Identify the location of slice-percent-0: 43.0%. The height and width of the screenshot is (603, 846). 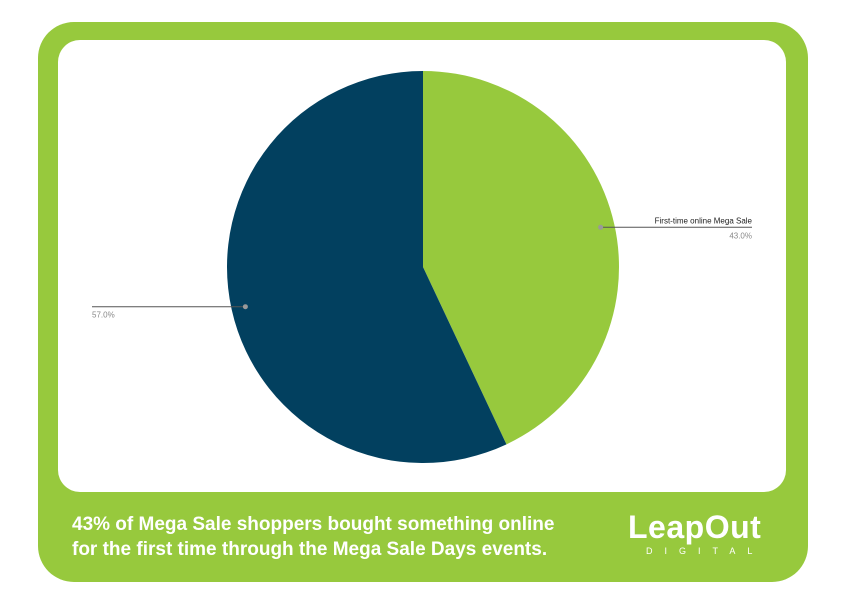
(740, 235).